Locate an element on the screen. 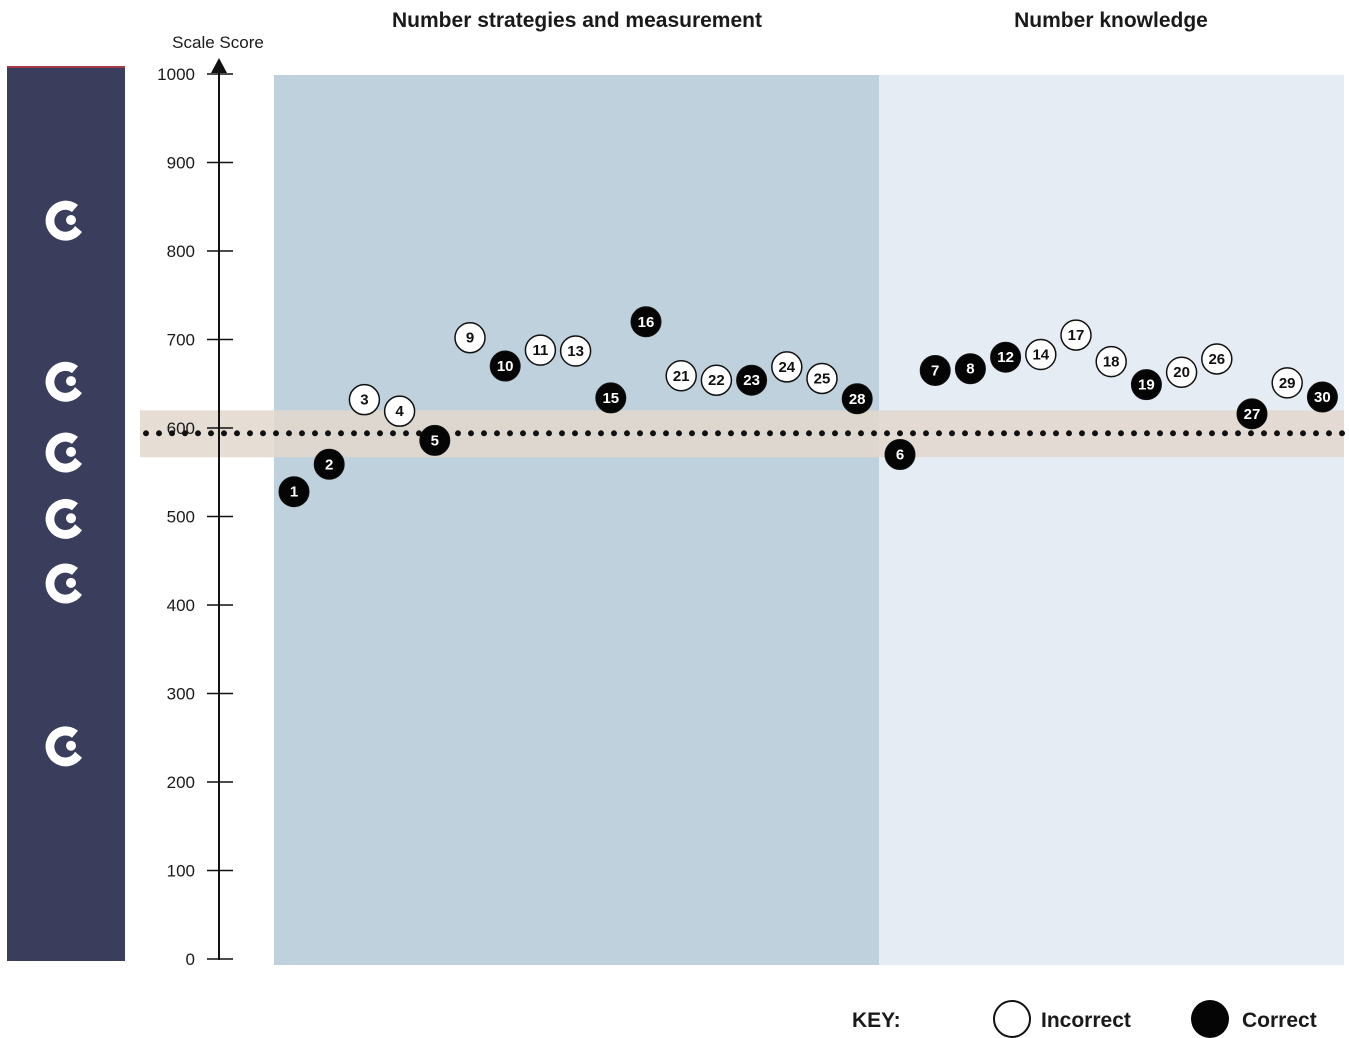 The height and width of the screenshot is (1038, 1349). data-point-19: 19 is located at coordinates (1146, 385).